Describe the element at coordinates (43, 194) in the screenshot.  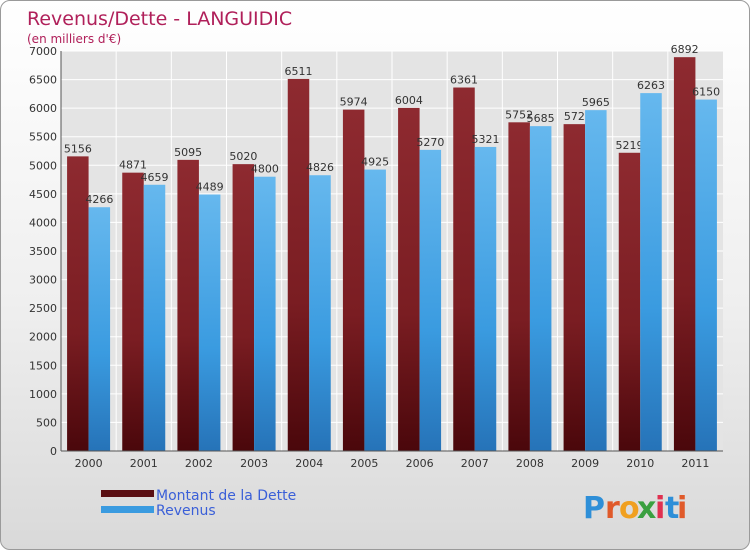
I see `y-tick-label: 4500` at that location.